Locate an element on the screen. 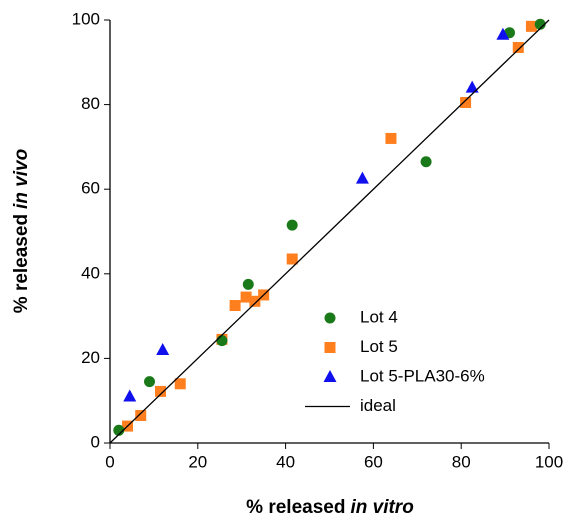 The width and height of the screenshot is (573, 521). x-tick-label: 80 is located at coordinates (461, 461).